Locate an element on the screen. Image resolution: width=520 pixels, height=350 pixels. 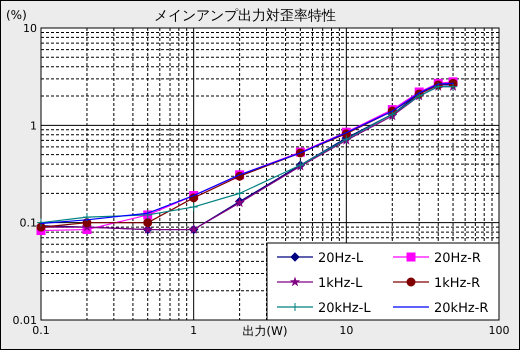
x-tick-label: 10 is located at coordinates (346, 330).